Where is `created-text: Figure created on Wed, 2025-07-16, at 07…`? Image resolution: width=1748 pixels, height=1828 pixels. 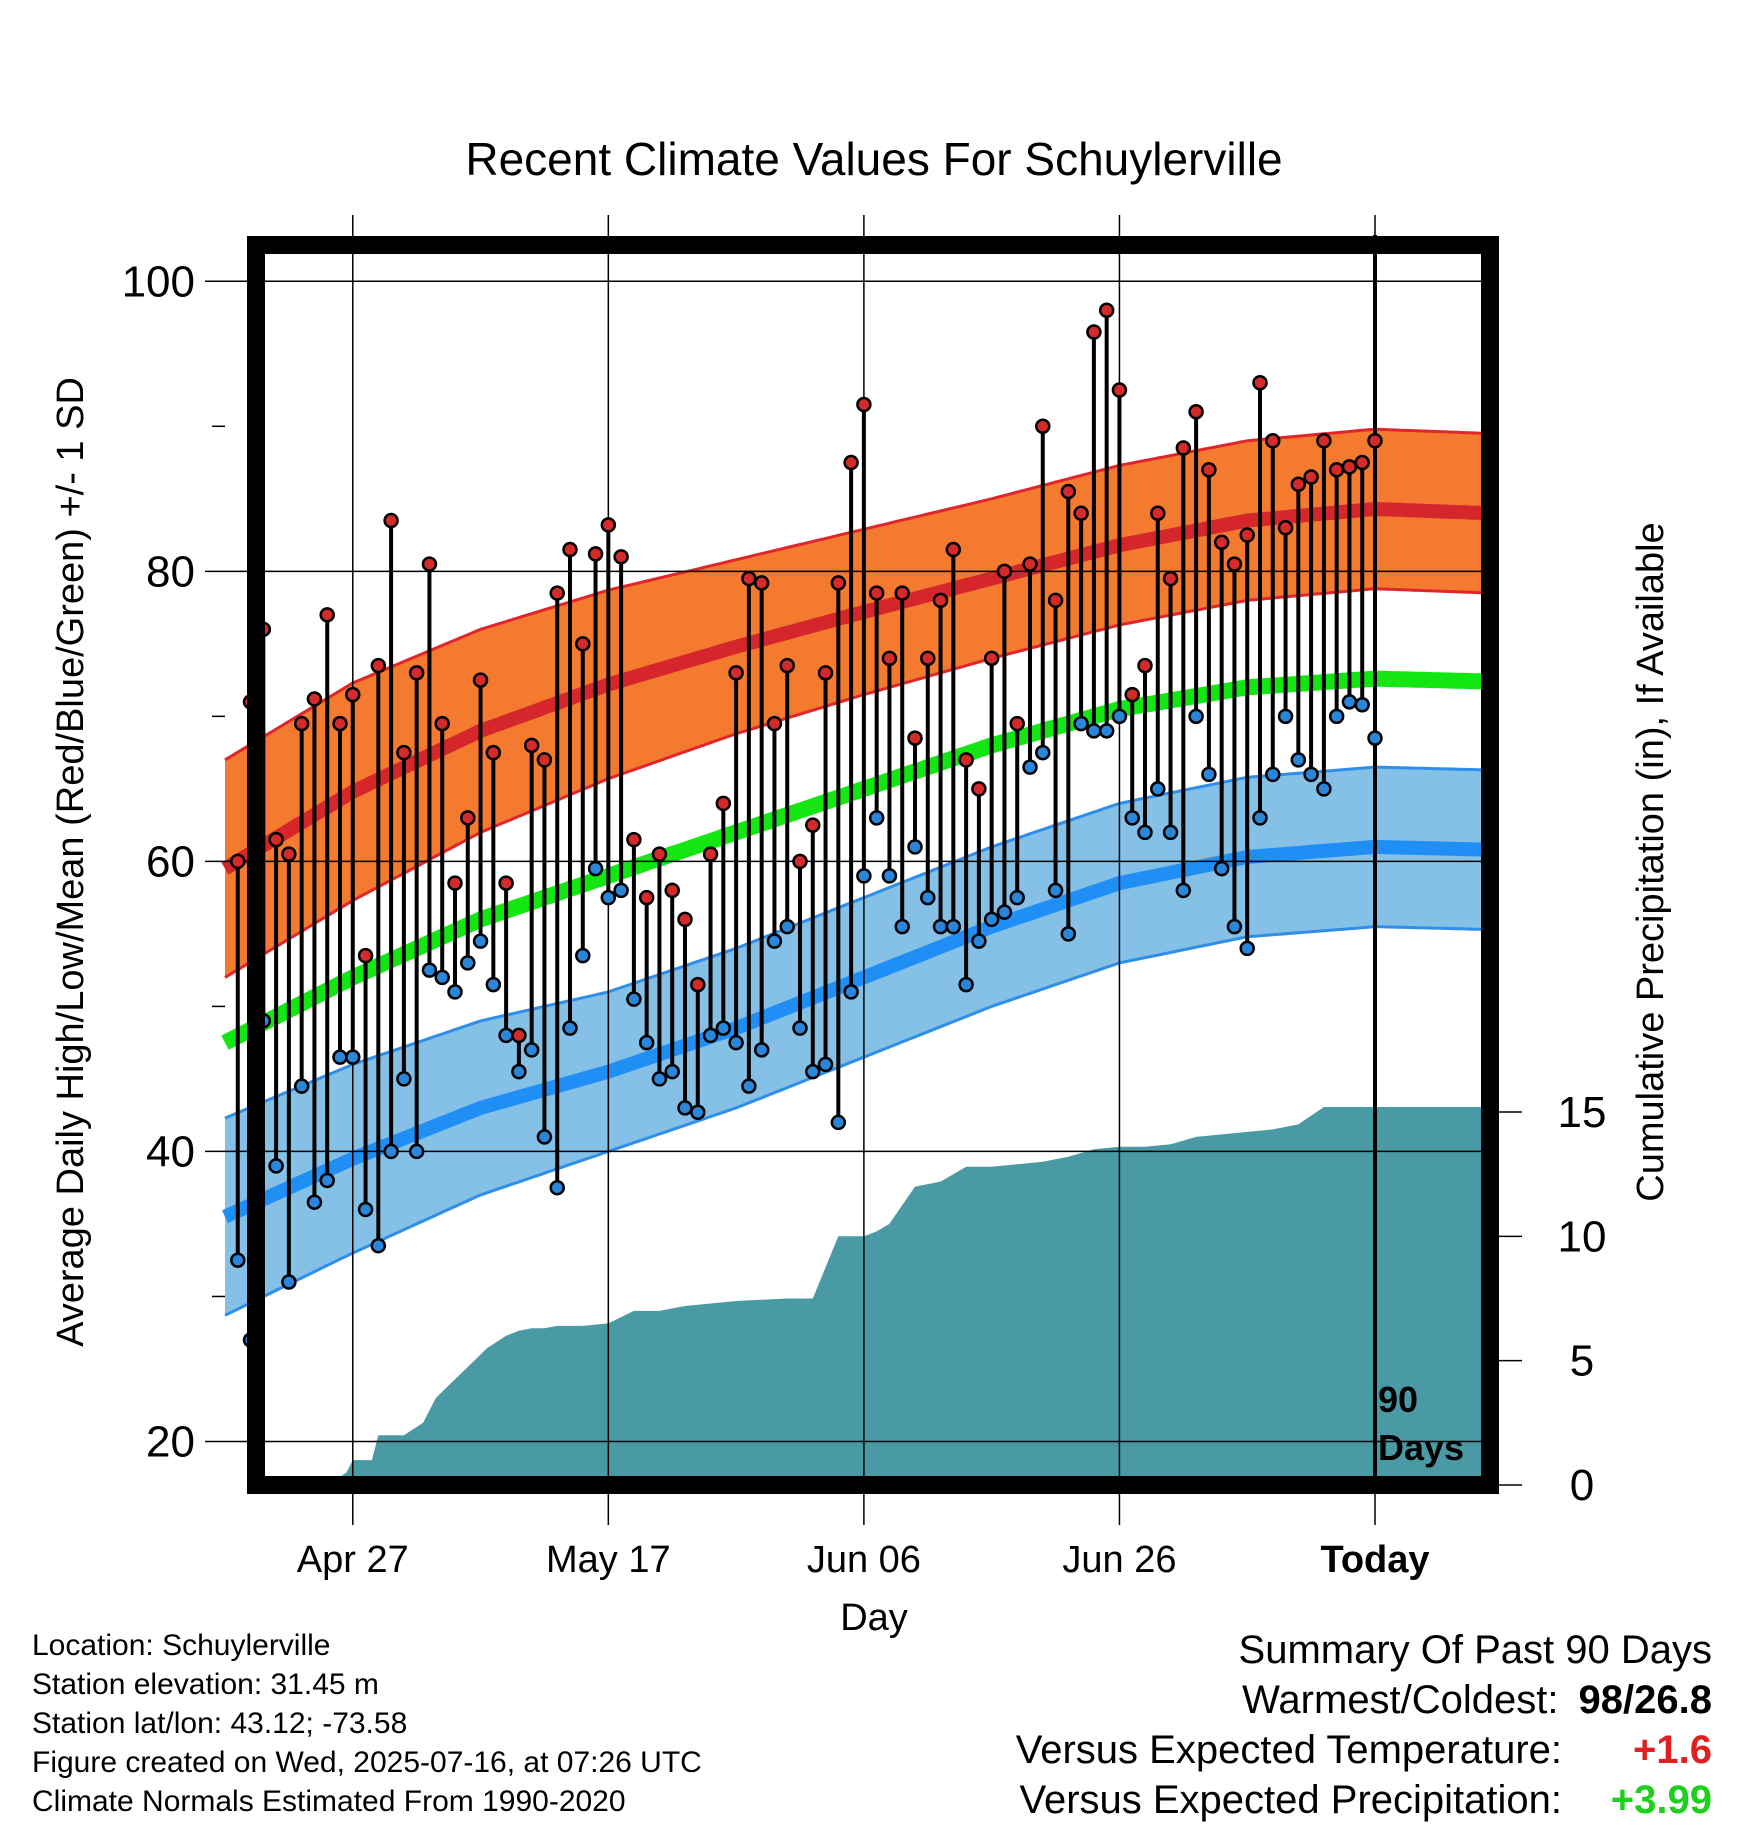
created-text: Figure created on Wed, 2025-07-16, at 07… is located at coordinates (367, 1762).